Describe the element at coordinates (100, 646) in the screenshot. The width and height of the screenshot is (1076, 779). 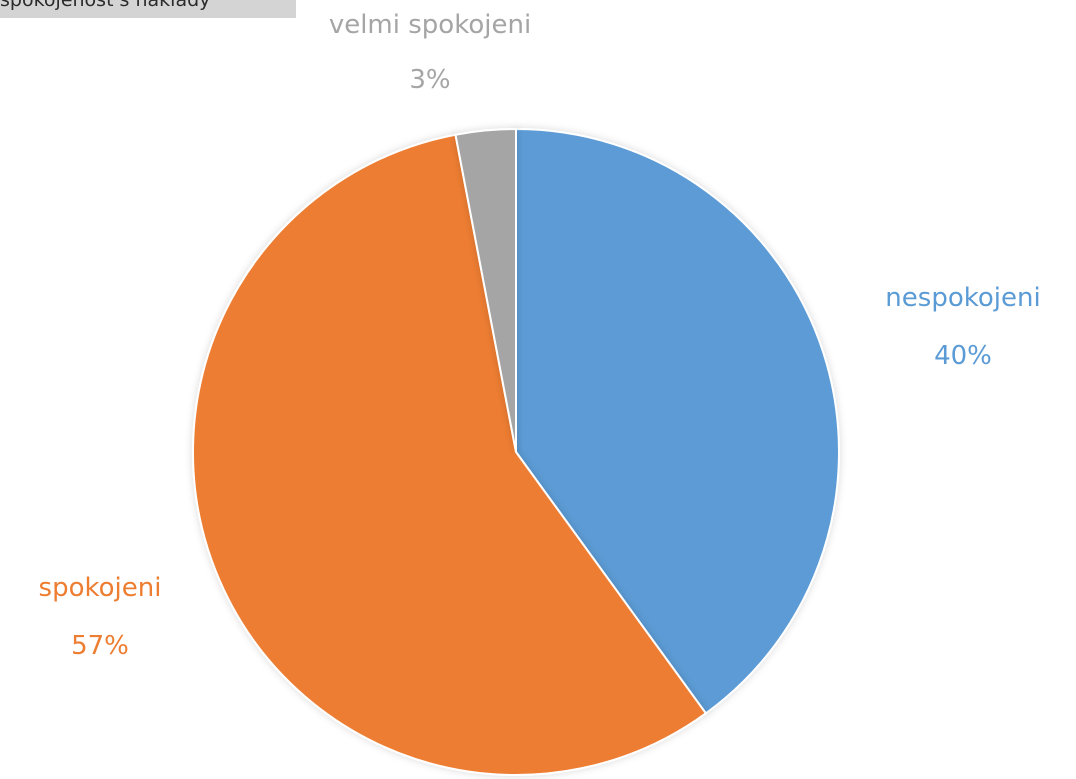
I see `slice-percent-spokojeni: 57%` at that location.